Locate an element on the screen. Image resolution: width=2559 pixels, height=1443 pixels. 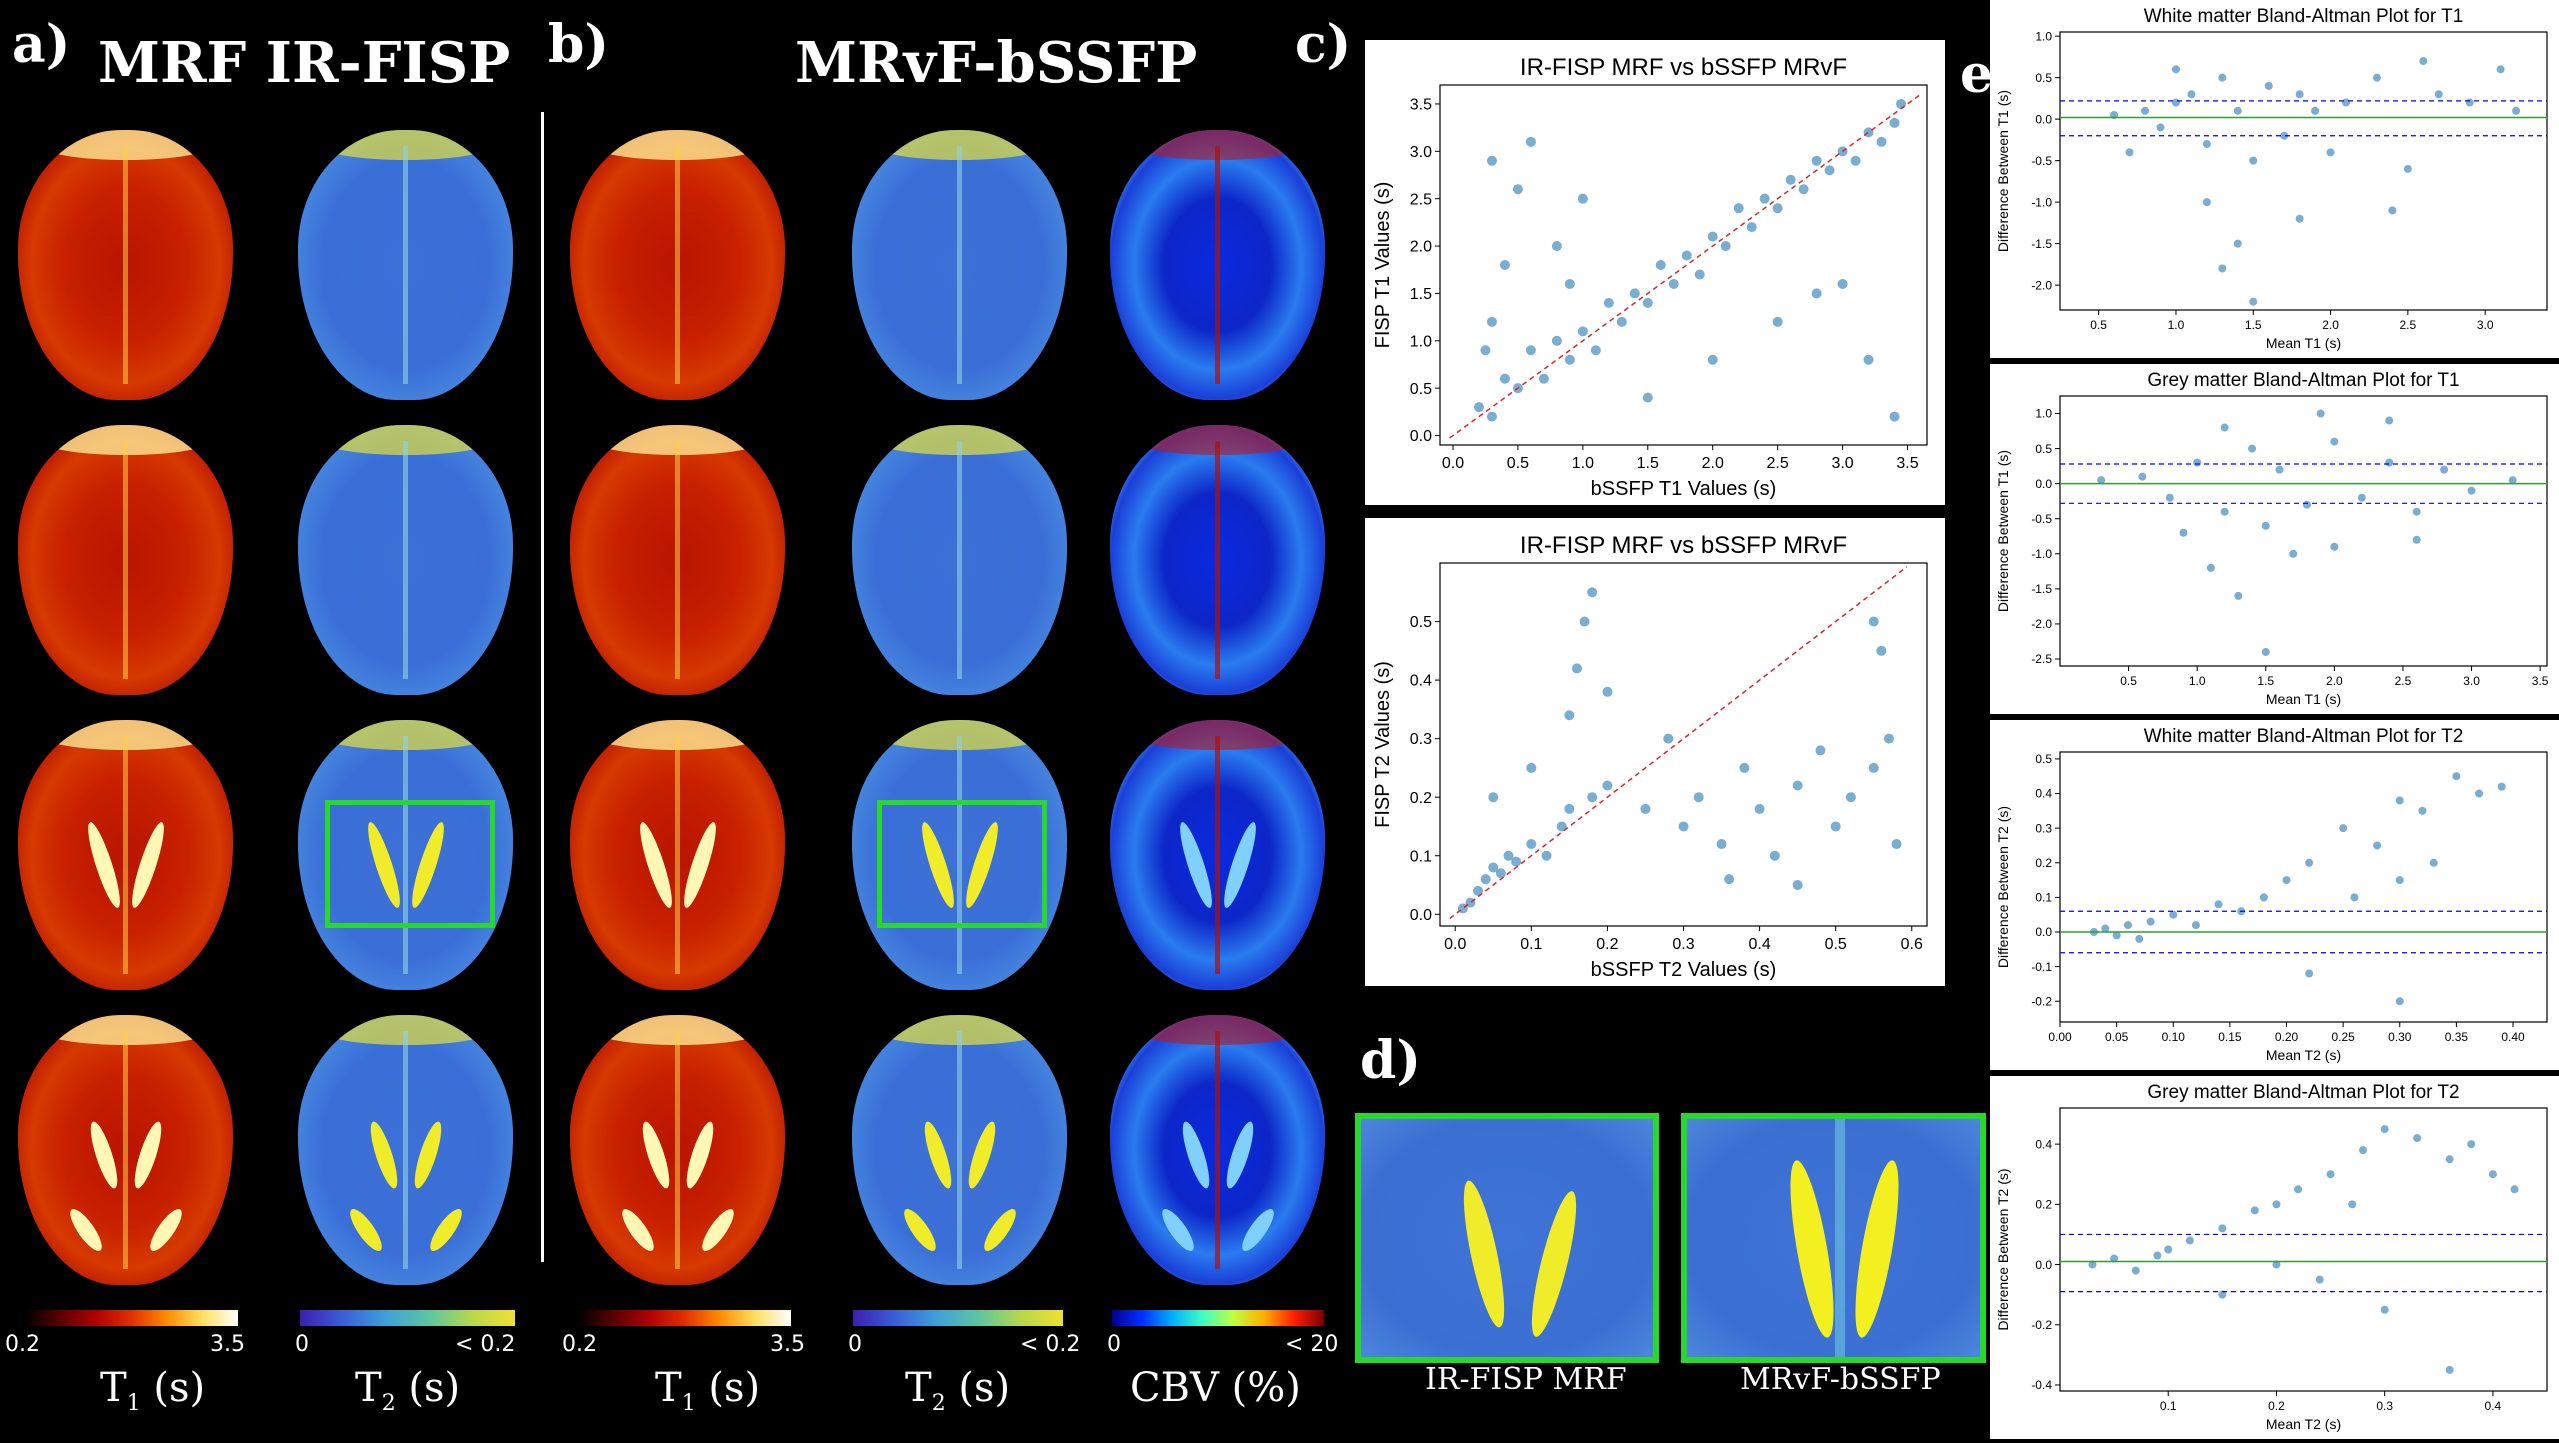
y-tick-label: 0.1 is located at coordinates (2043, 898).